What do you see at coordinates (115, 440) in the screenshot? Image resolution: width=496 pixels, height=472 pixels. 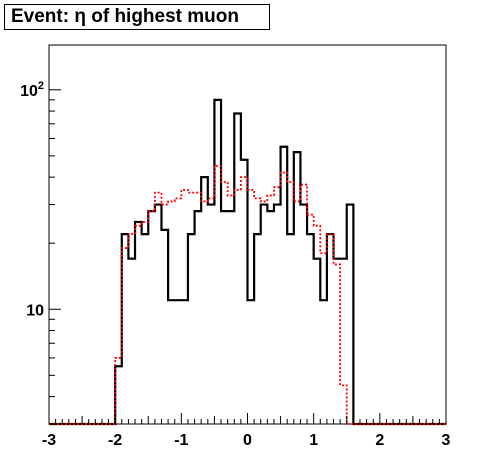 I see `x-tick-label: -2` at bounding box center [115, 440].